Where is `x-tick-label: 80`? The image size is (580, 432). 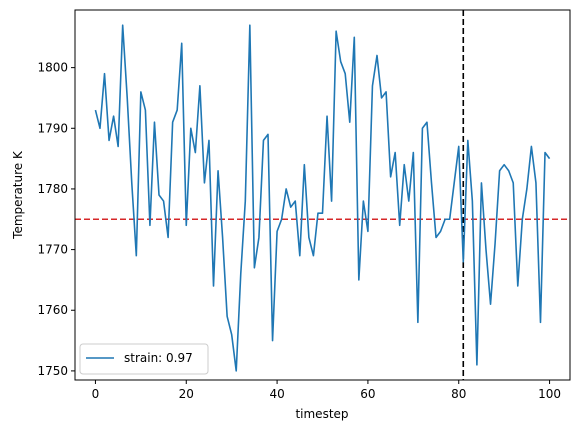
x-tick-label: 80 is located at coordinates (458, 394).